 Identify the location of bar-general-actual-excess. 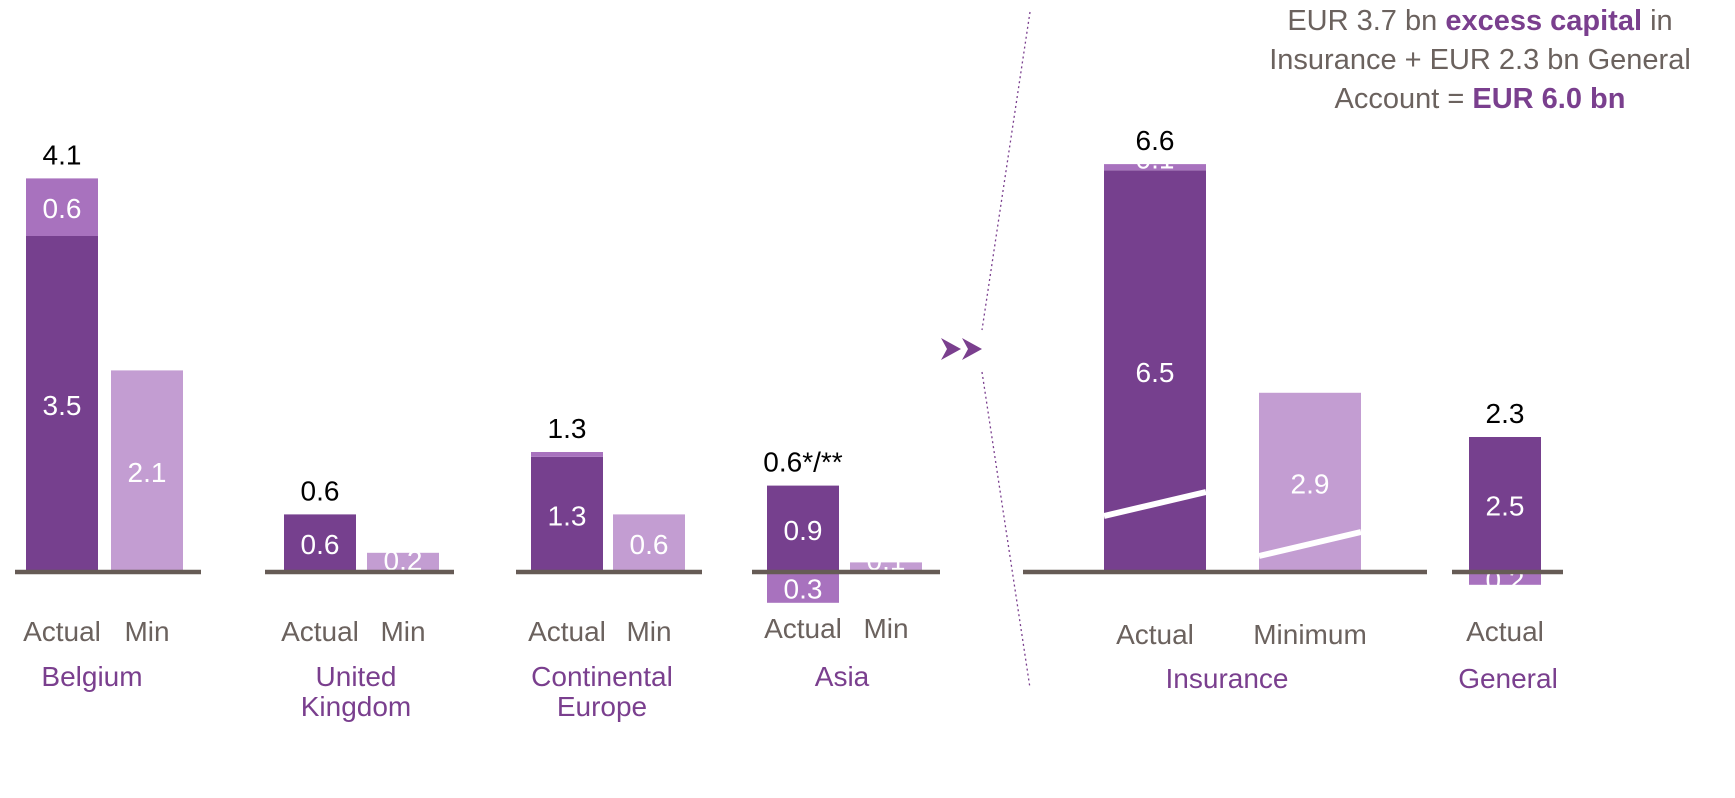
(1505, 579).